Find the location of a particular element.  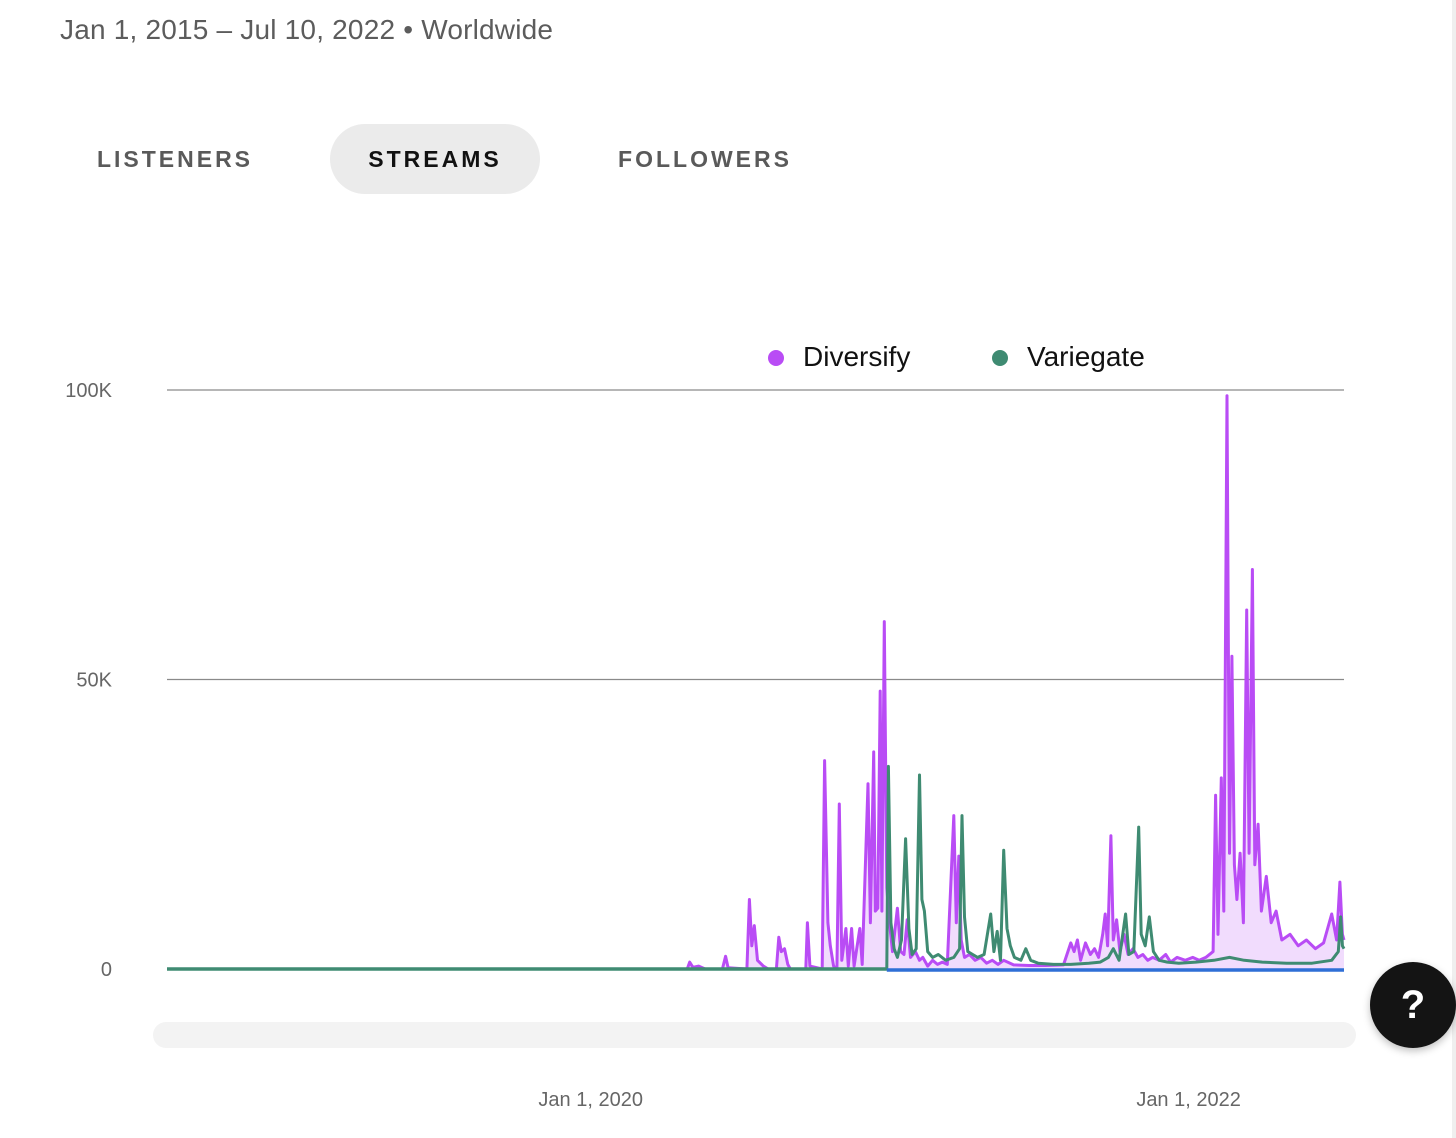

y-tick-label: 50K is located at coordinates (94, 681).